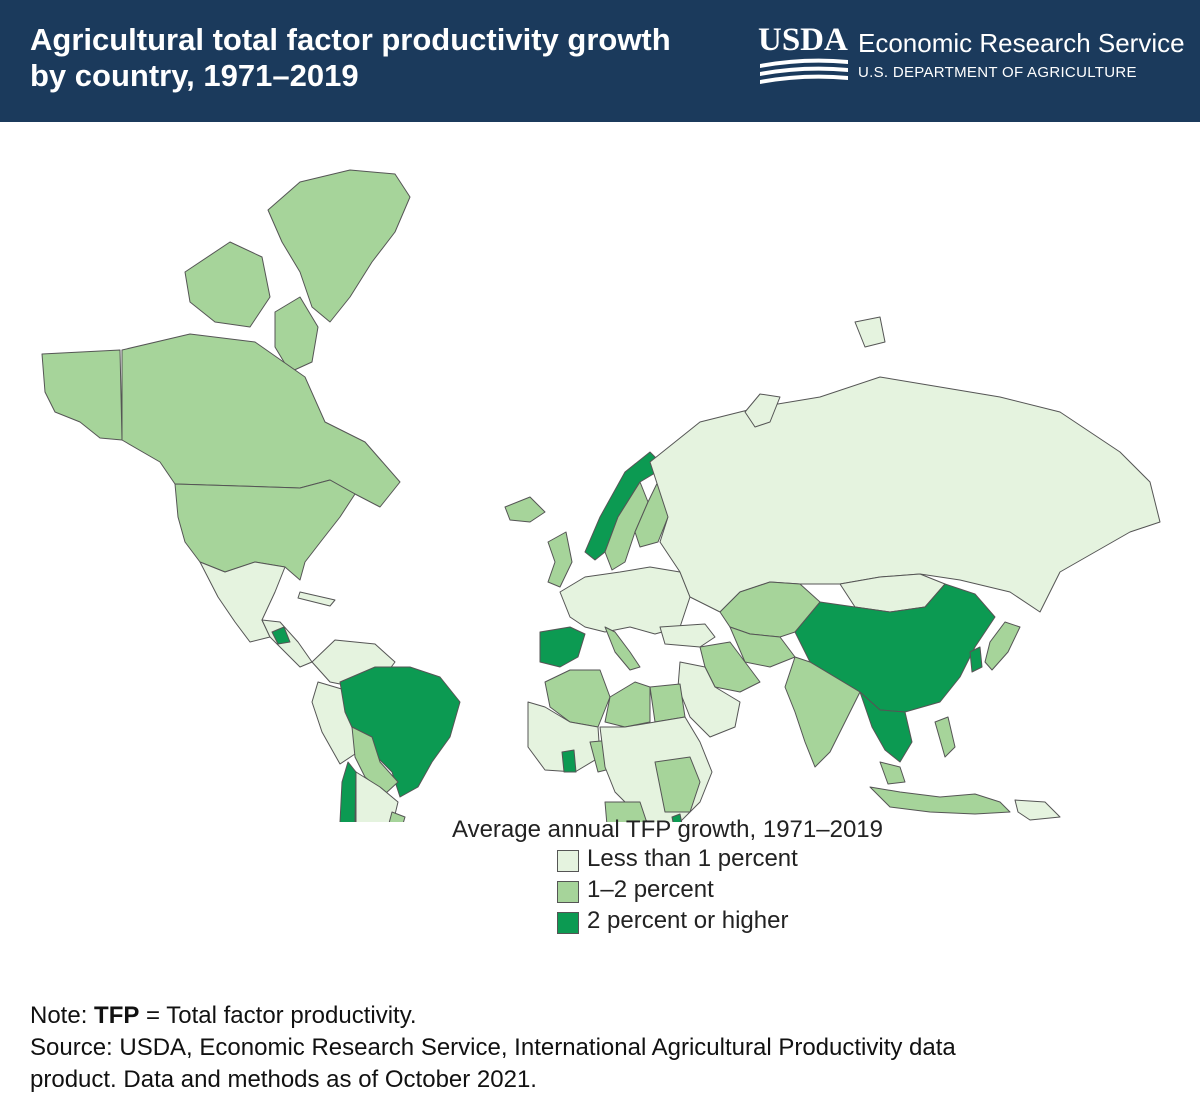 The image size is (1200, 1107). I want to click on country-canada, so click(261, 420).